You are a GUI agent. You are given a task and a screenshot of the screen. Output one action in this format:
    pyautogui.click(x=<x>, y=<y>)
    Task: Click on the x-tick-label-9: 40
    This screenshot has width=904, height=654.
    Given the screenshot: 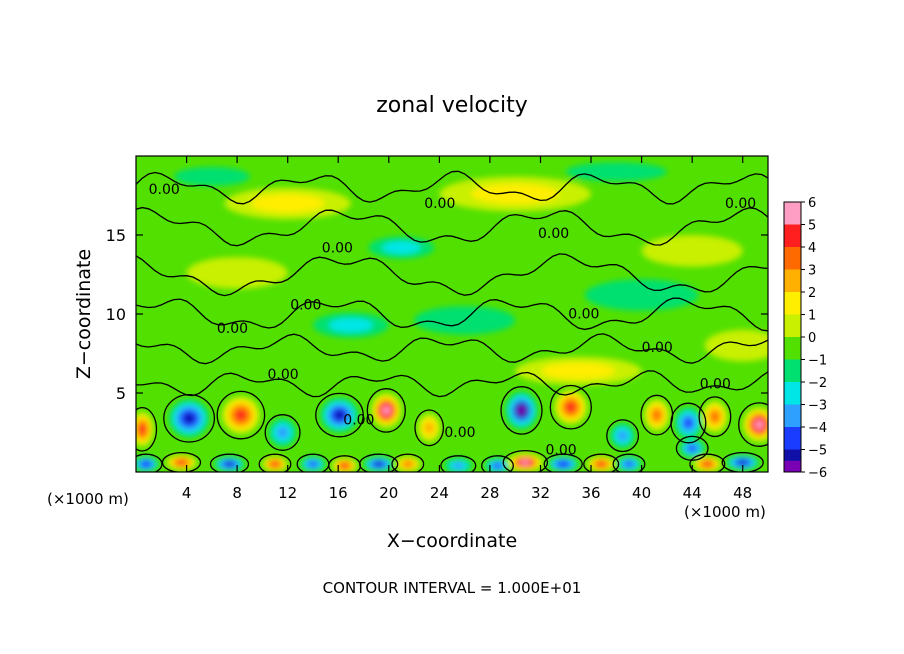 What is the action you would take?
    pyautogui.click(x=641, y=493)
    